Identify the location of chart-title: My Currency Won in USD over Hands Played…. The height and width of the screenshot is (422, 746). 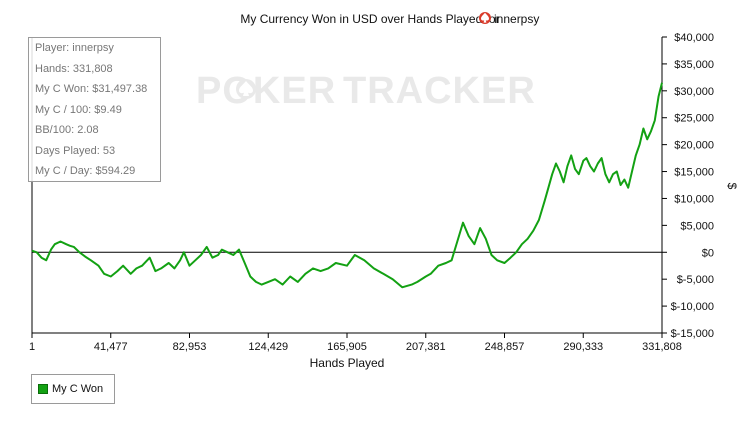
(369, 19).